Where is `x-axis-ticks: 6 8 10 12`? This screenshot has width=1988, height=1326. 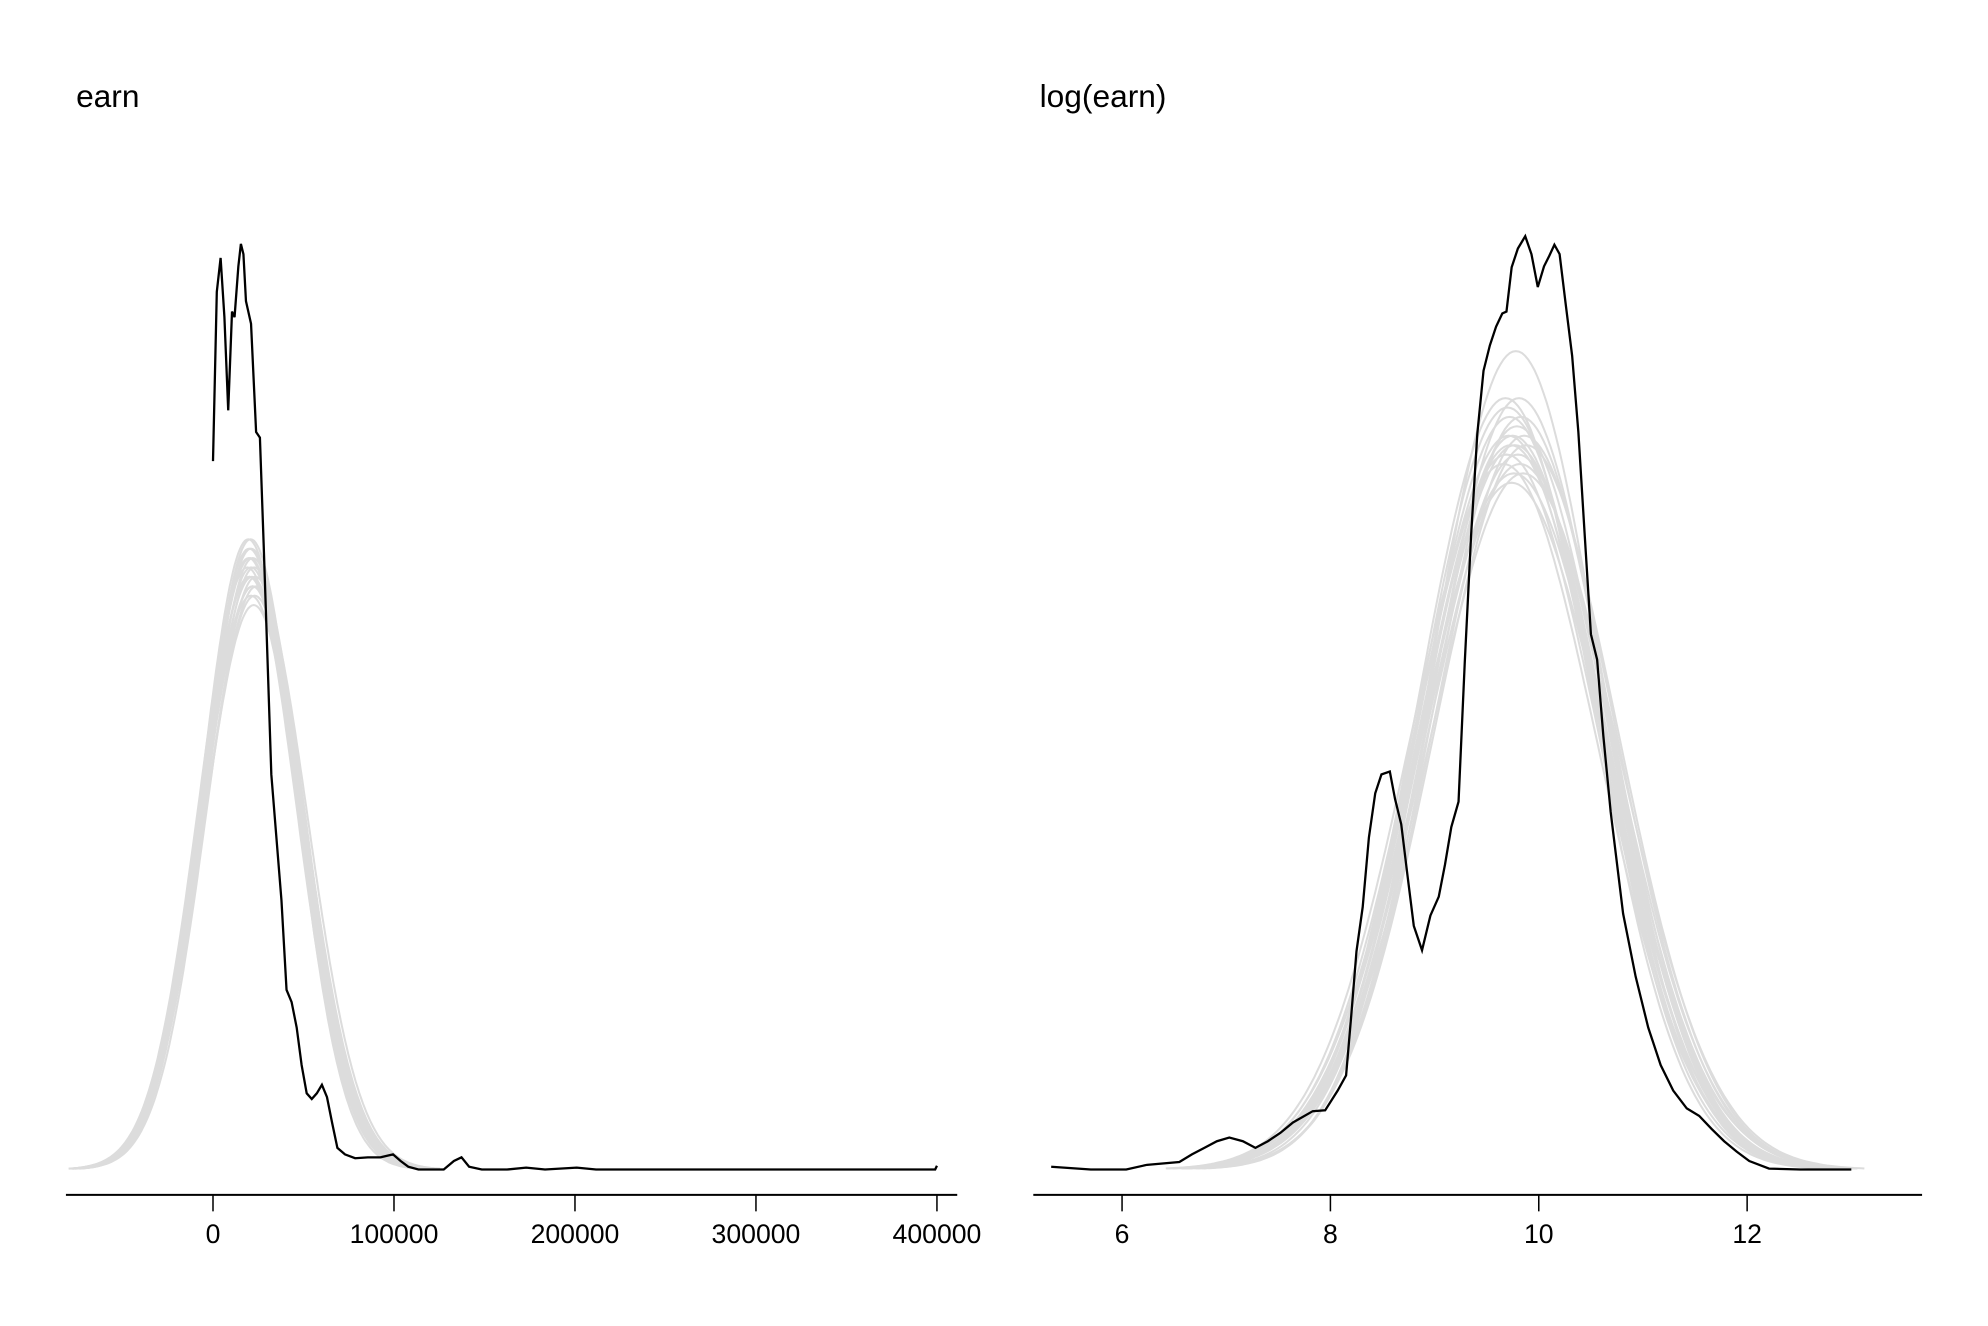 x-axis-ticks: 6 8 10 12 is located at coordinates (1438, 1221).